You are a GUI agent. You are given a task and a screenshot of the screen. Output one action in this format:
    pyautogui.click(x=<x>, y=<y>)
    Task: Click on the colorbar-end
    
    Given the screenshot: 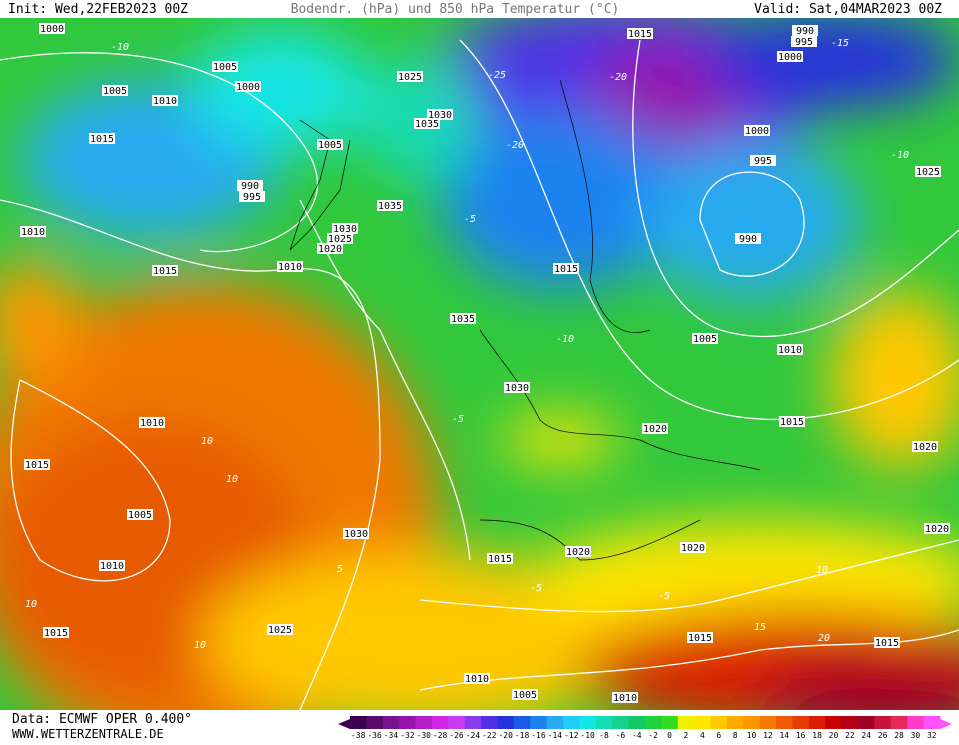 What is the action you would take?
    pyautogui.click(x=946, y=724)
    